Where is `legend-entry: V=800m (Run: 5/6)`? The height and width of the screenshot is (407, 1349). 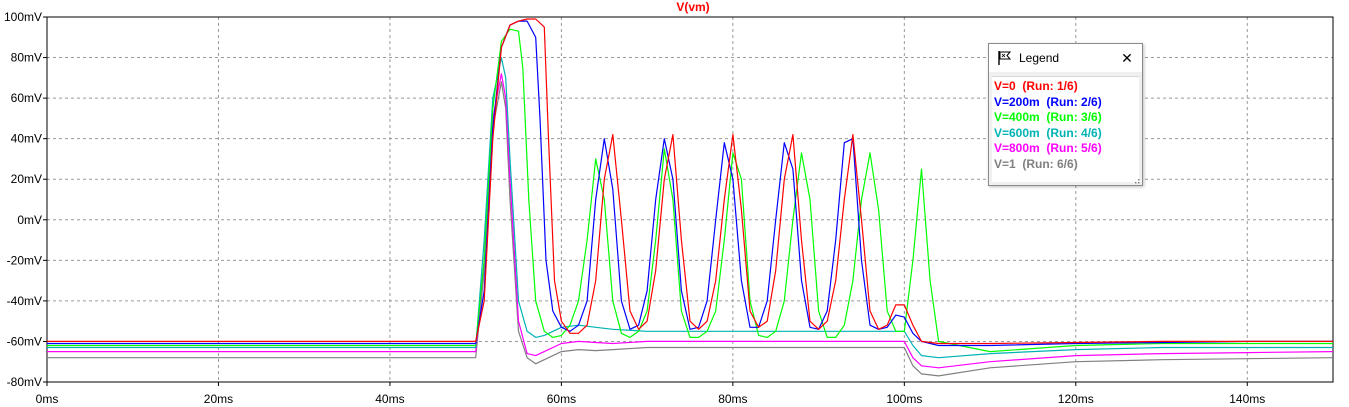 legend-entry: V=800m (Run: 5/6) is located at coordinates (1048, 148).